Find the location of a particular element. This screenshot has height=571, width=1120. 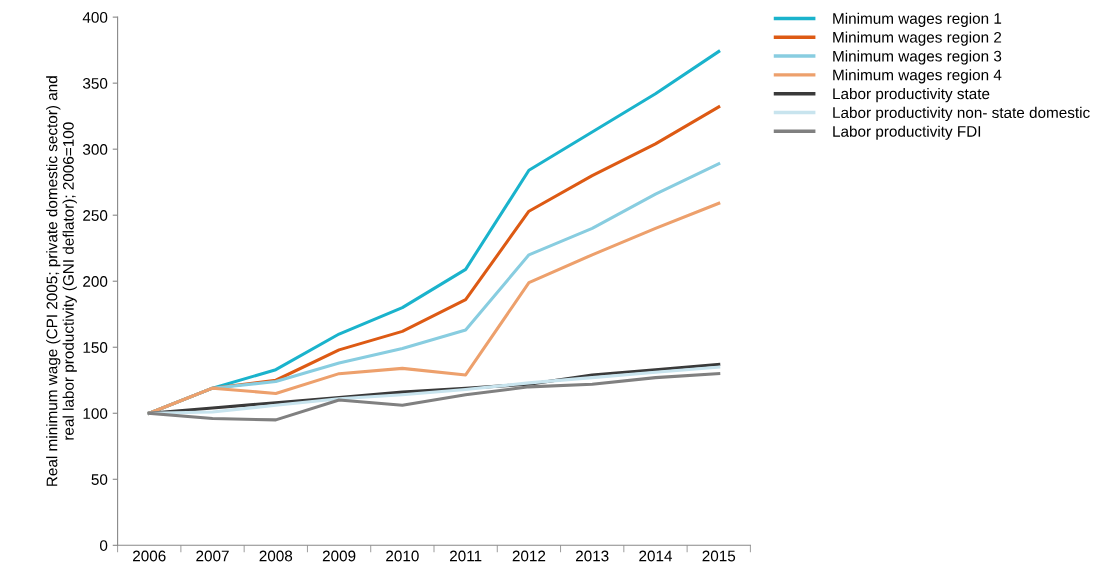

legend-label: Minimum wages region 1 is located at coordinates (917, 19).